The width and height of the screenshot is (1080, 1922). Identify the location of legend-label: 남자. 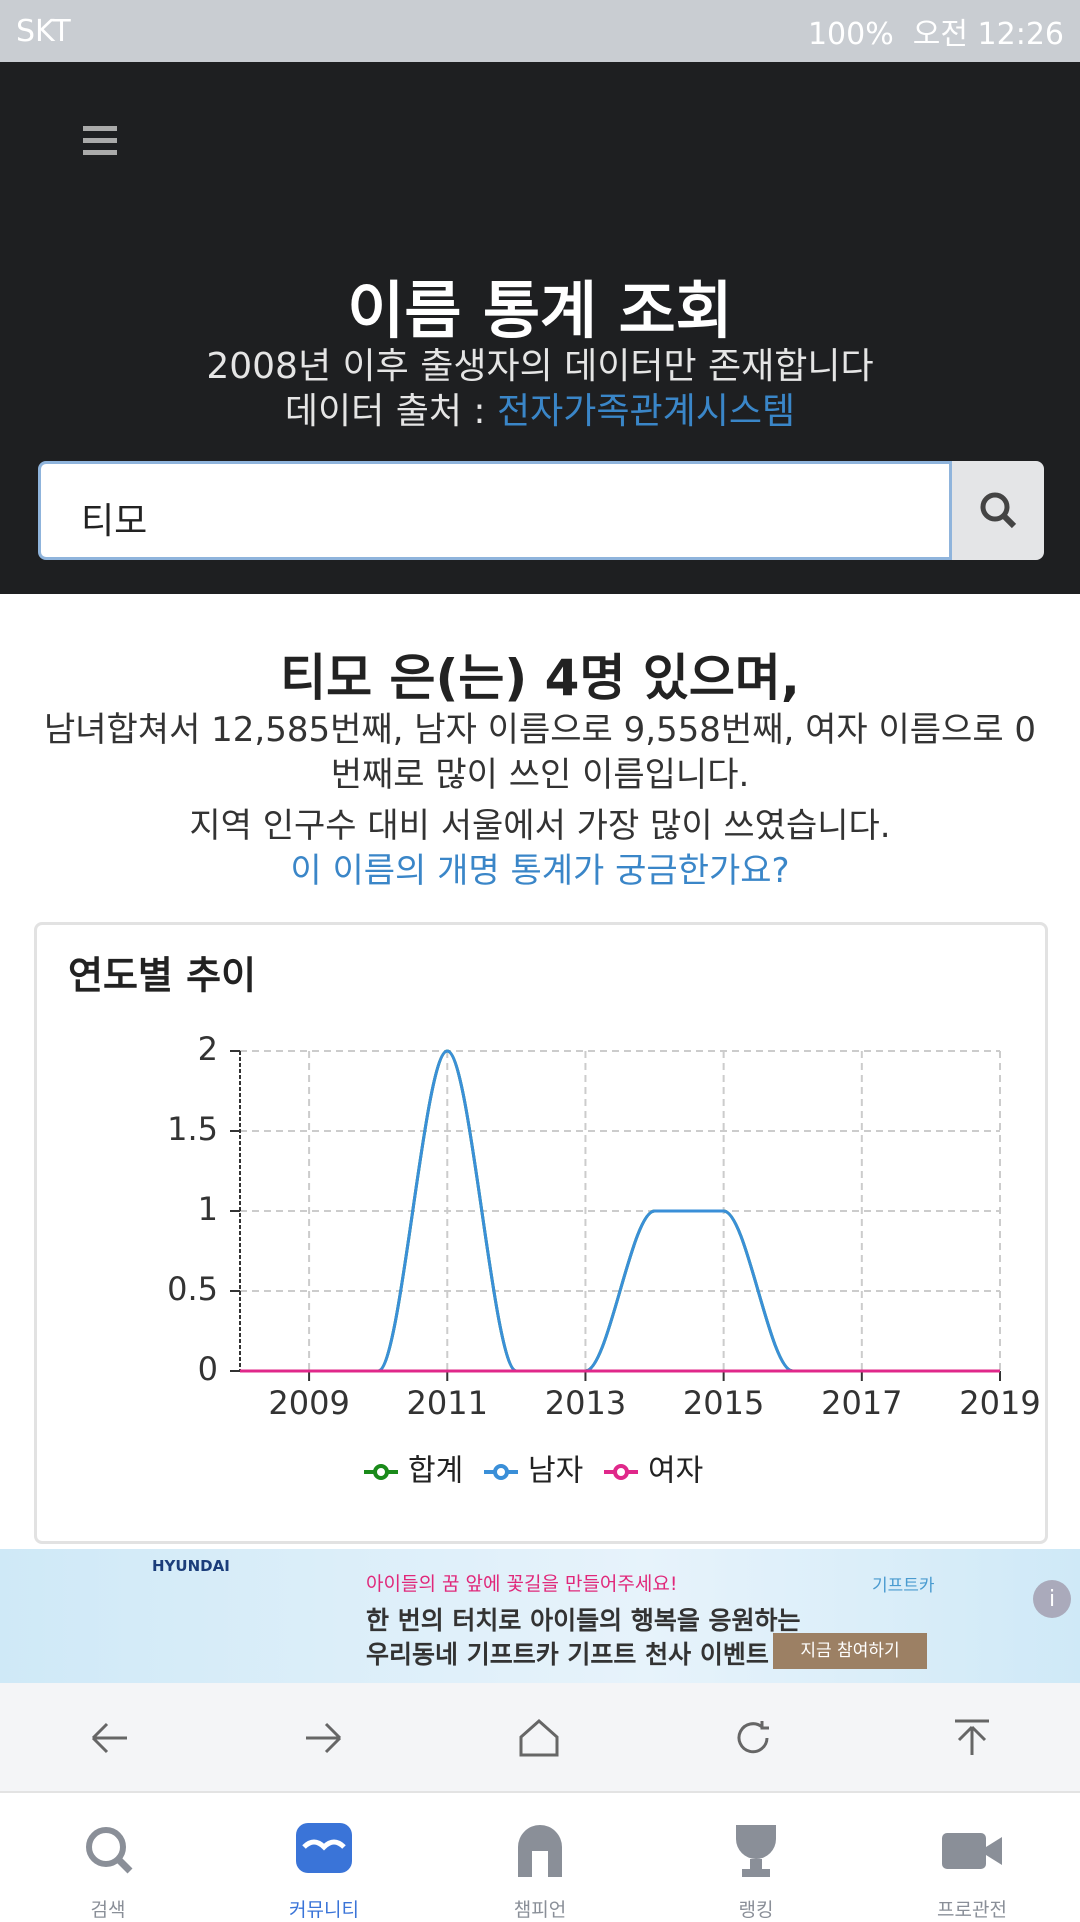
(555, 1471).